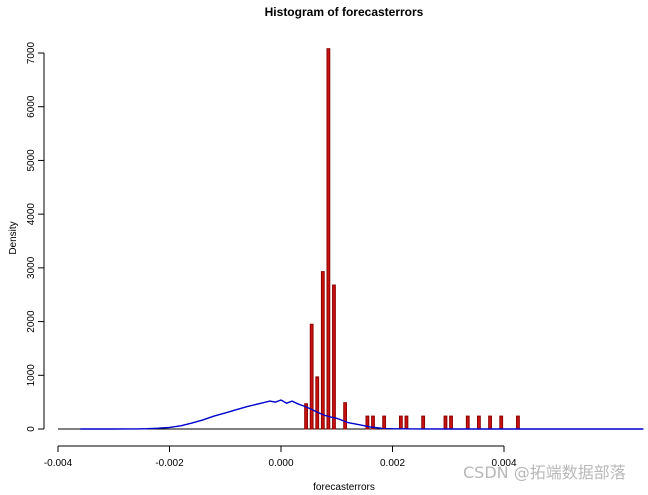 This screenshot has height=495, width=648. I want to click on chart-title: Histogram of forecasterrors, so click(344, 12).